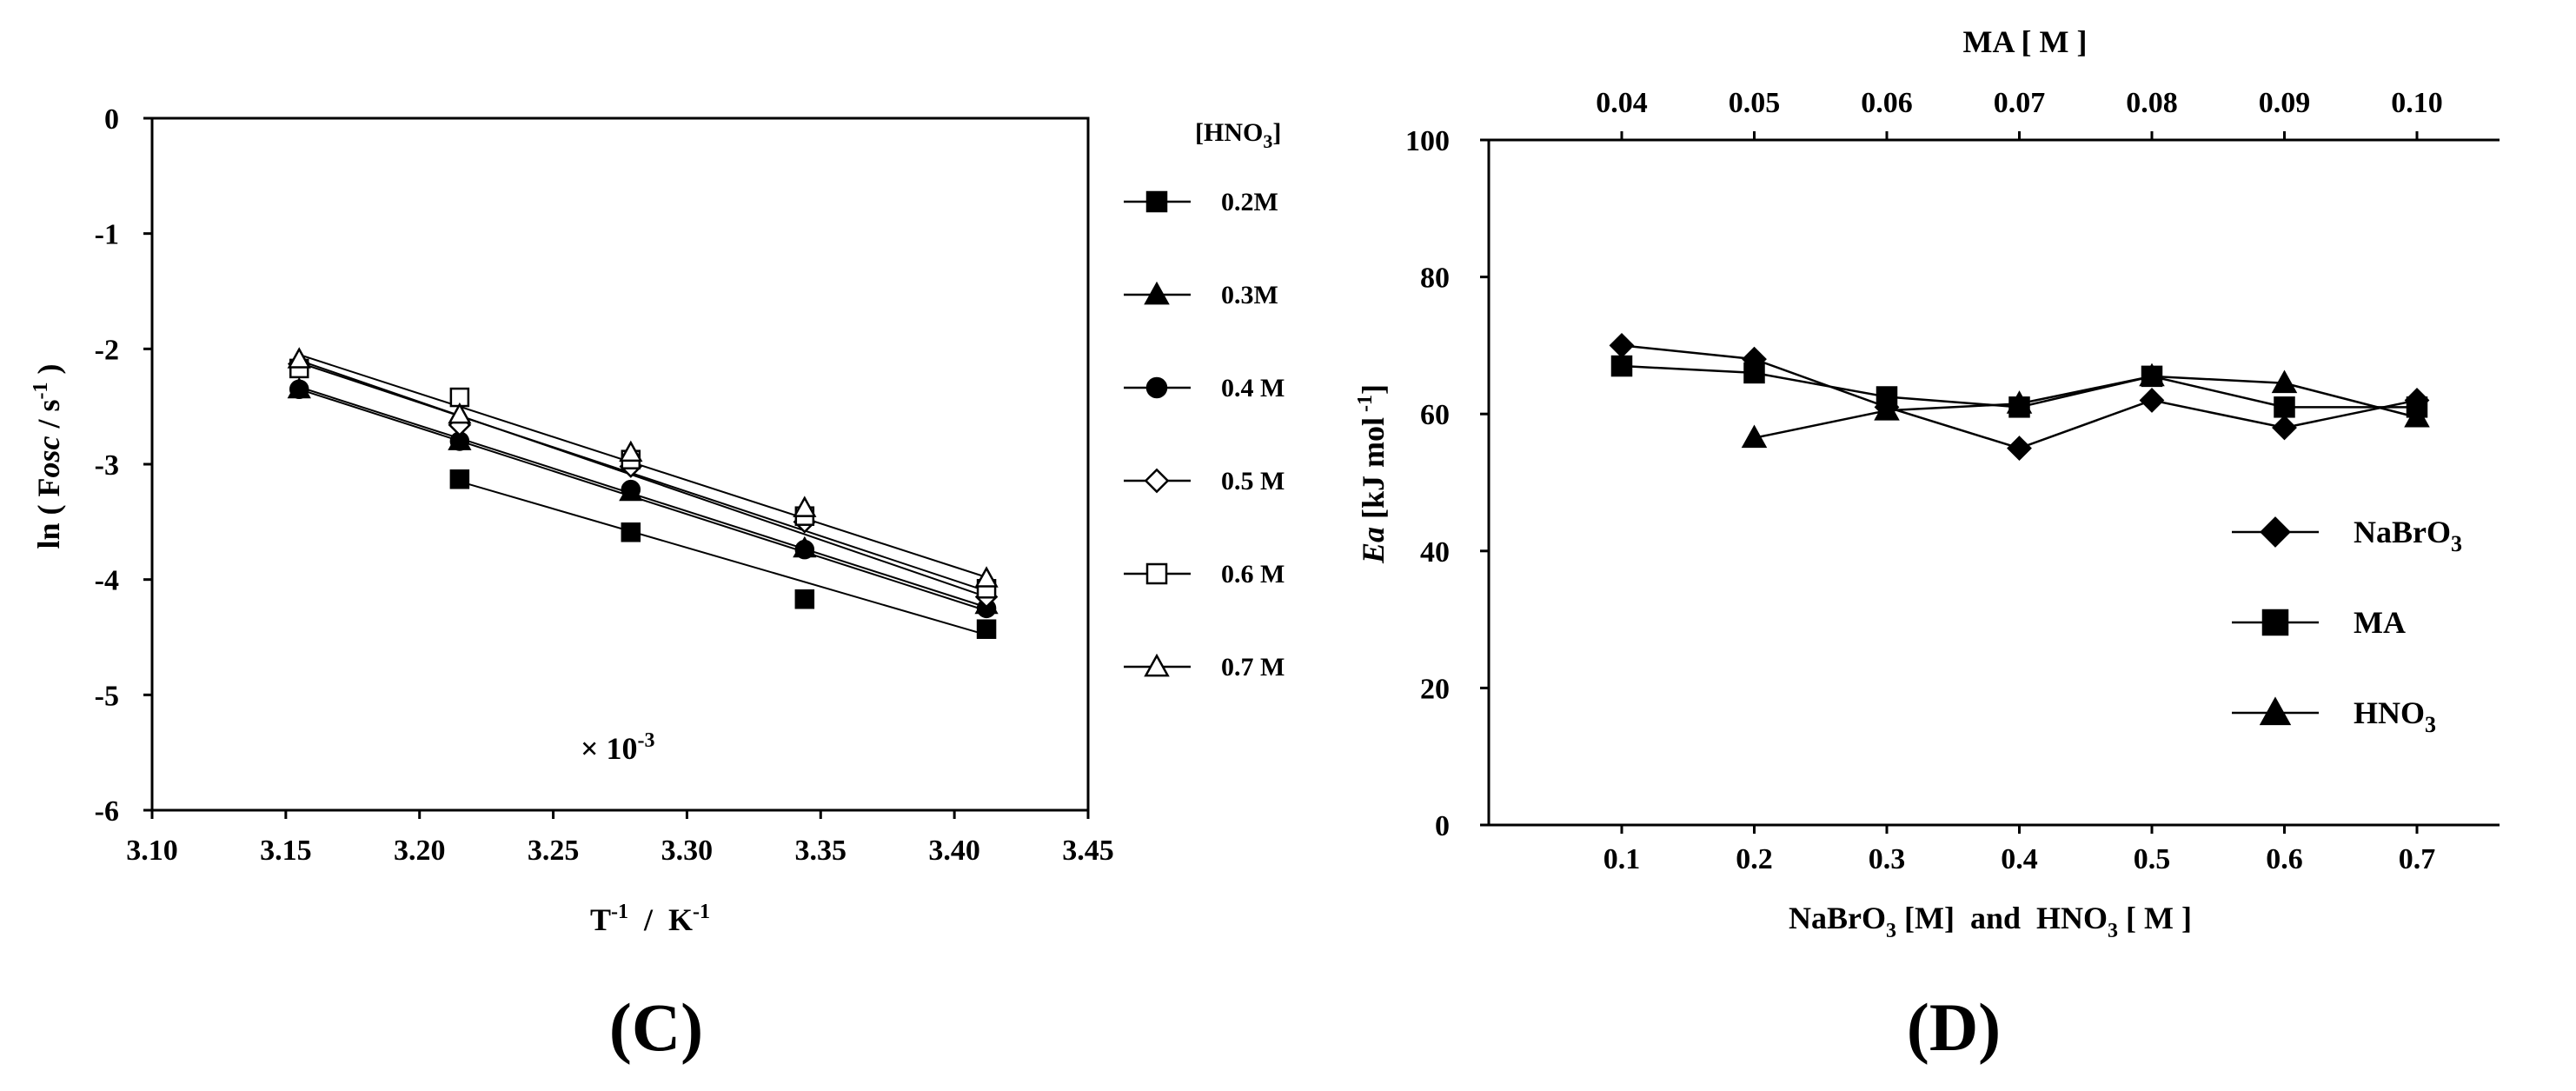  I want to click on panel-d-legend: NaBrO3 MA HNO3, so click(2347, 626).